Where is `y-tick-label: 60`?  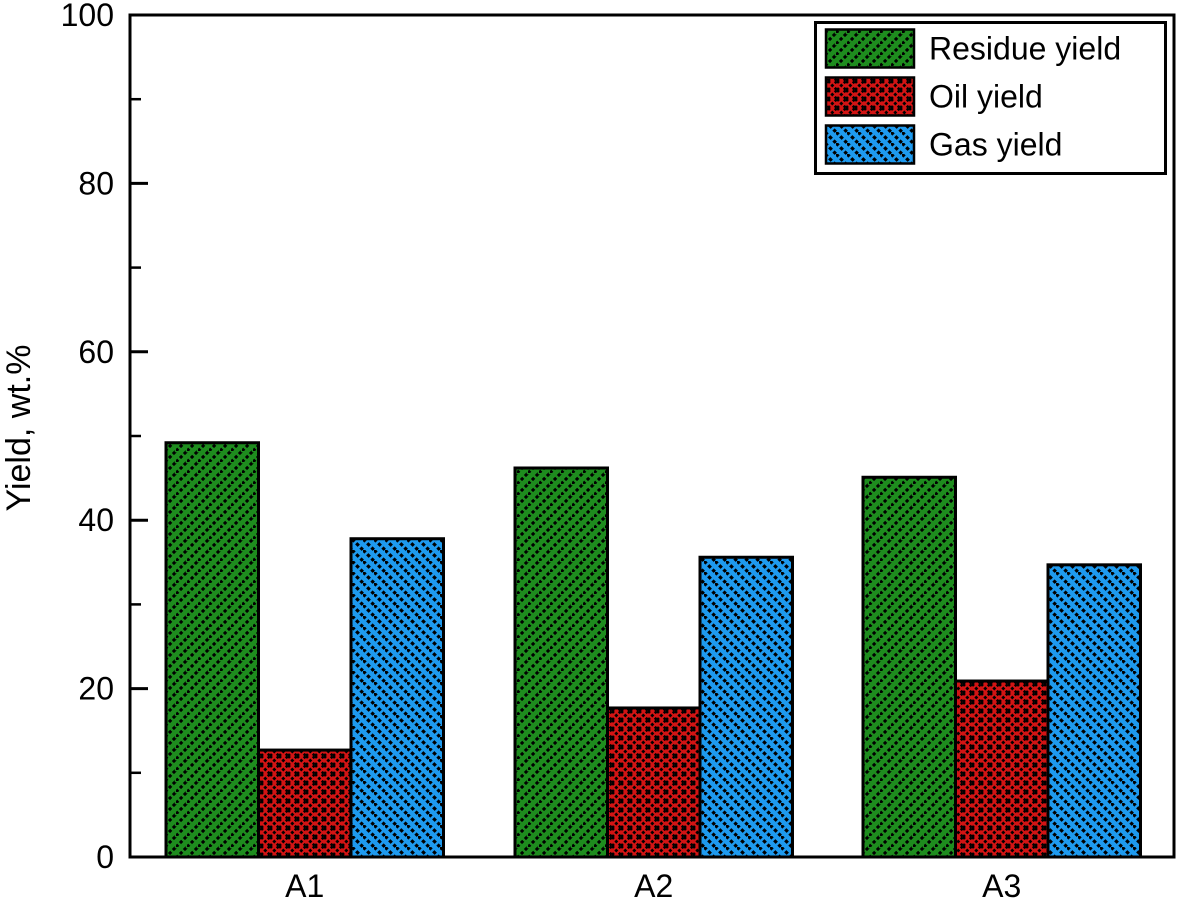 y-tick-label: 60 is located at coordinates (96, 352).